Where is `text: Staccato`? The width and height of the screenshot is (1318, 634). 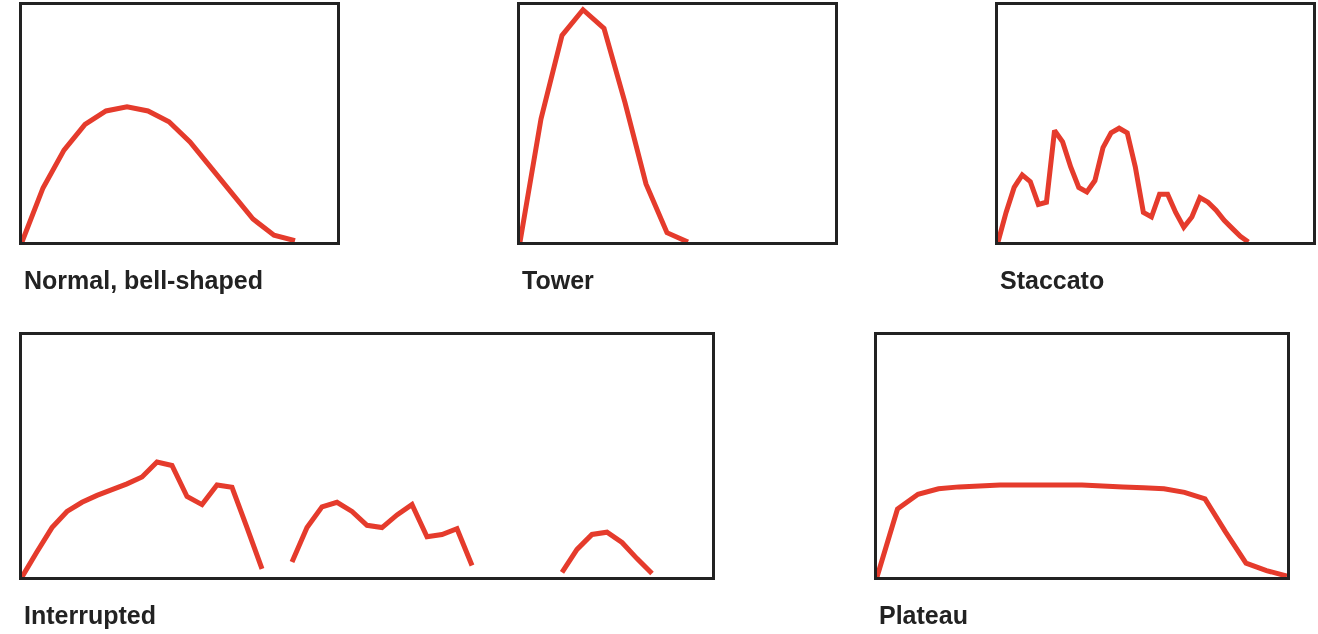 text: Staccato is located at coordinates (1052, 280).